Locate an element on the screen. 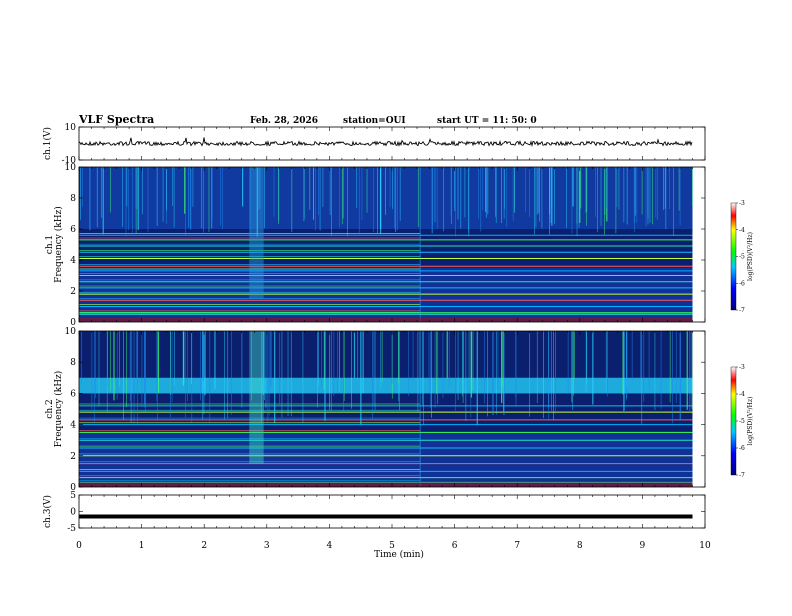 The height and width of the screenshot is (616, 792). time-axis: 0 1 2 3 4 5 6 7 8 9 10 is located at coordinates (393, 546).